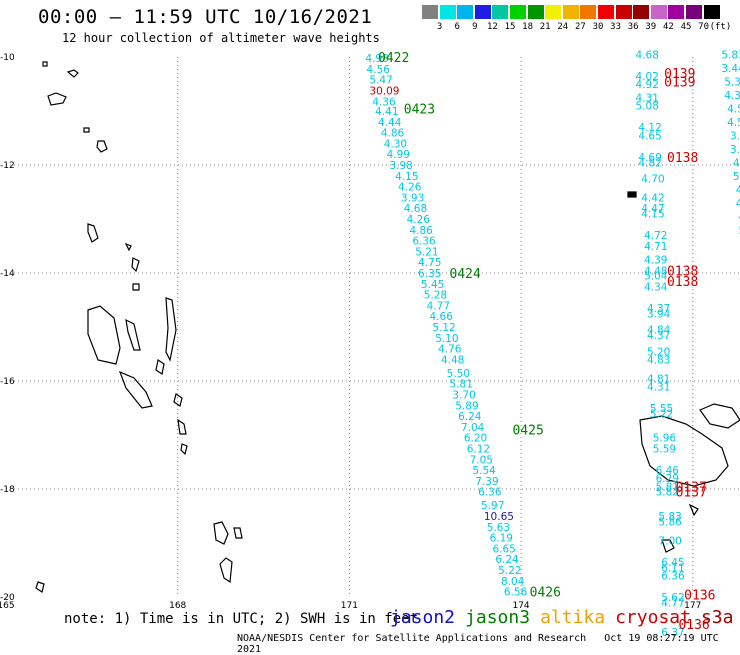 This screenshot has width=740, height=655. What do you see at coordinates (669, 541) in the screenshot?
I see `wave-height-point: 7.00` at bounding box center [669, 541].